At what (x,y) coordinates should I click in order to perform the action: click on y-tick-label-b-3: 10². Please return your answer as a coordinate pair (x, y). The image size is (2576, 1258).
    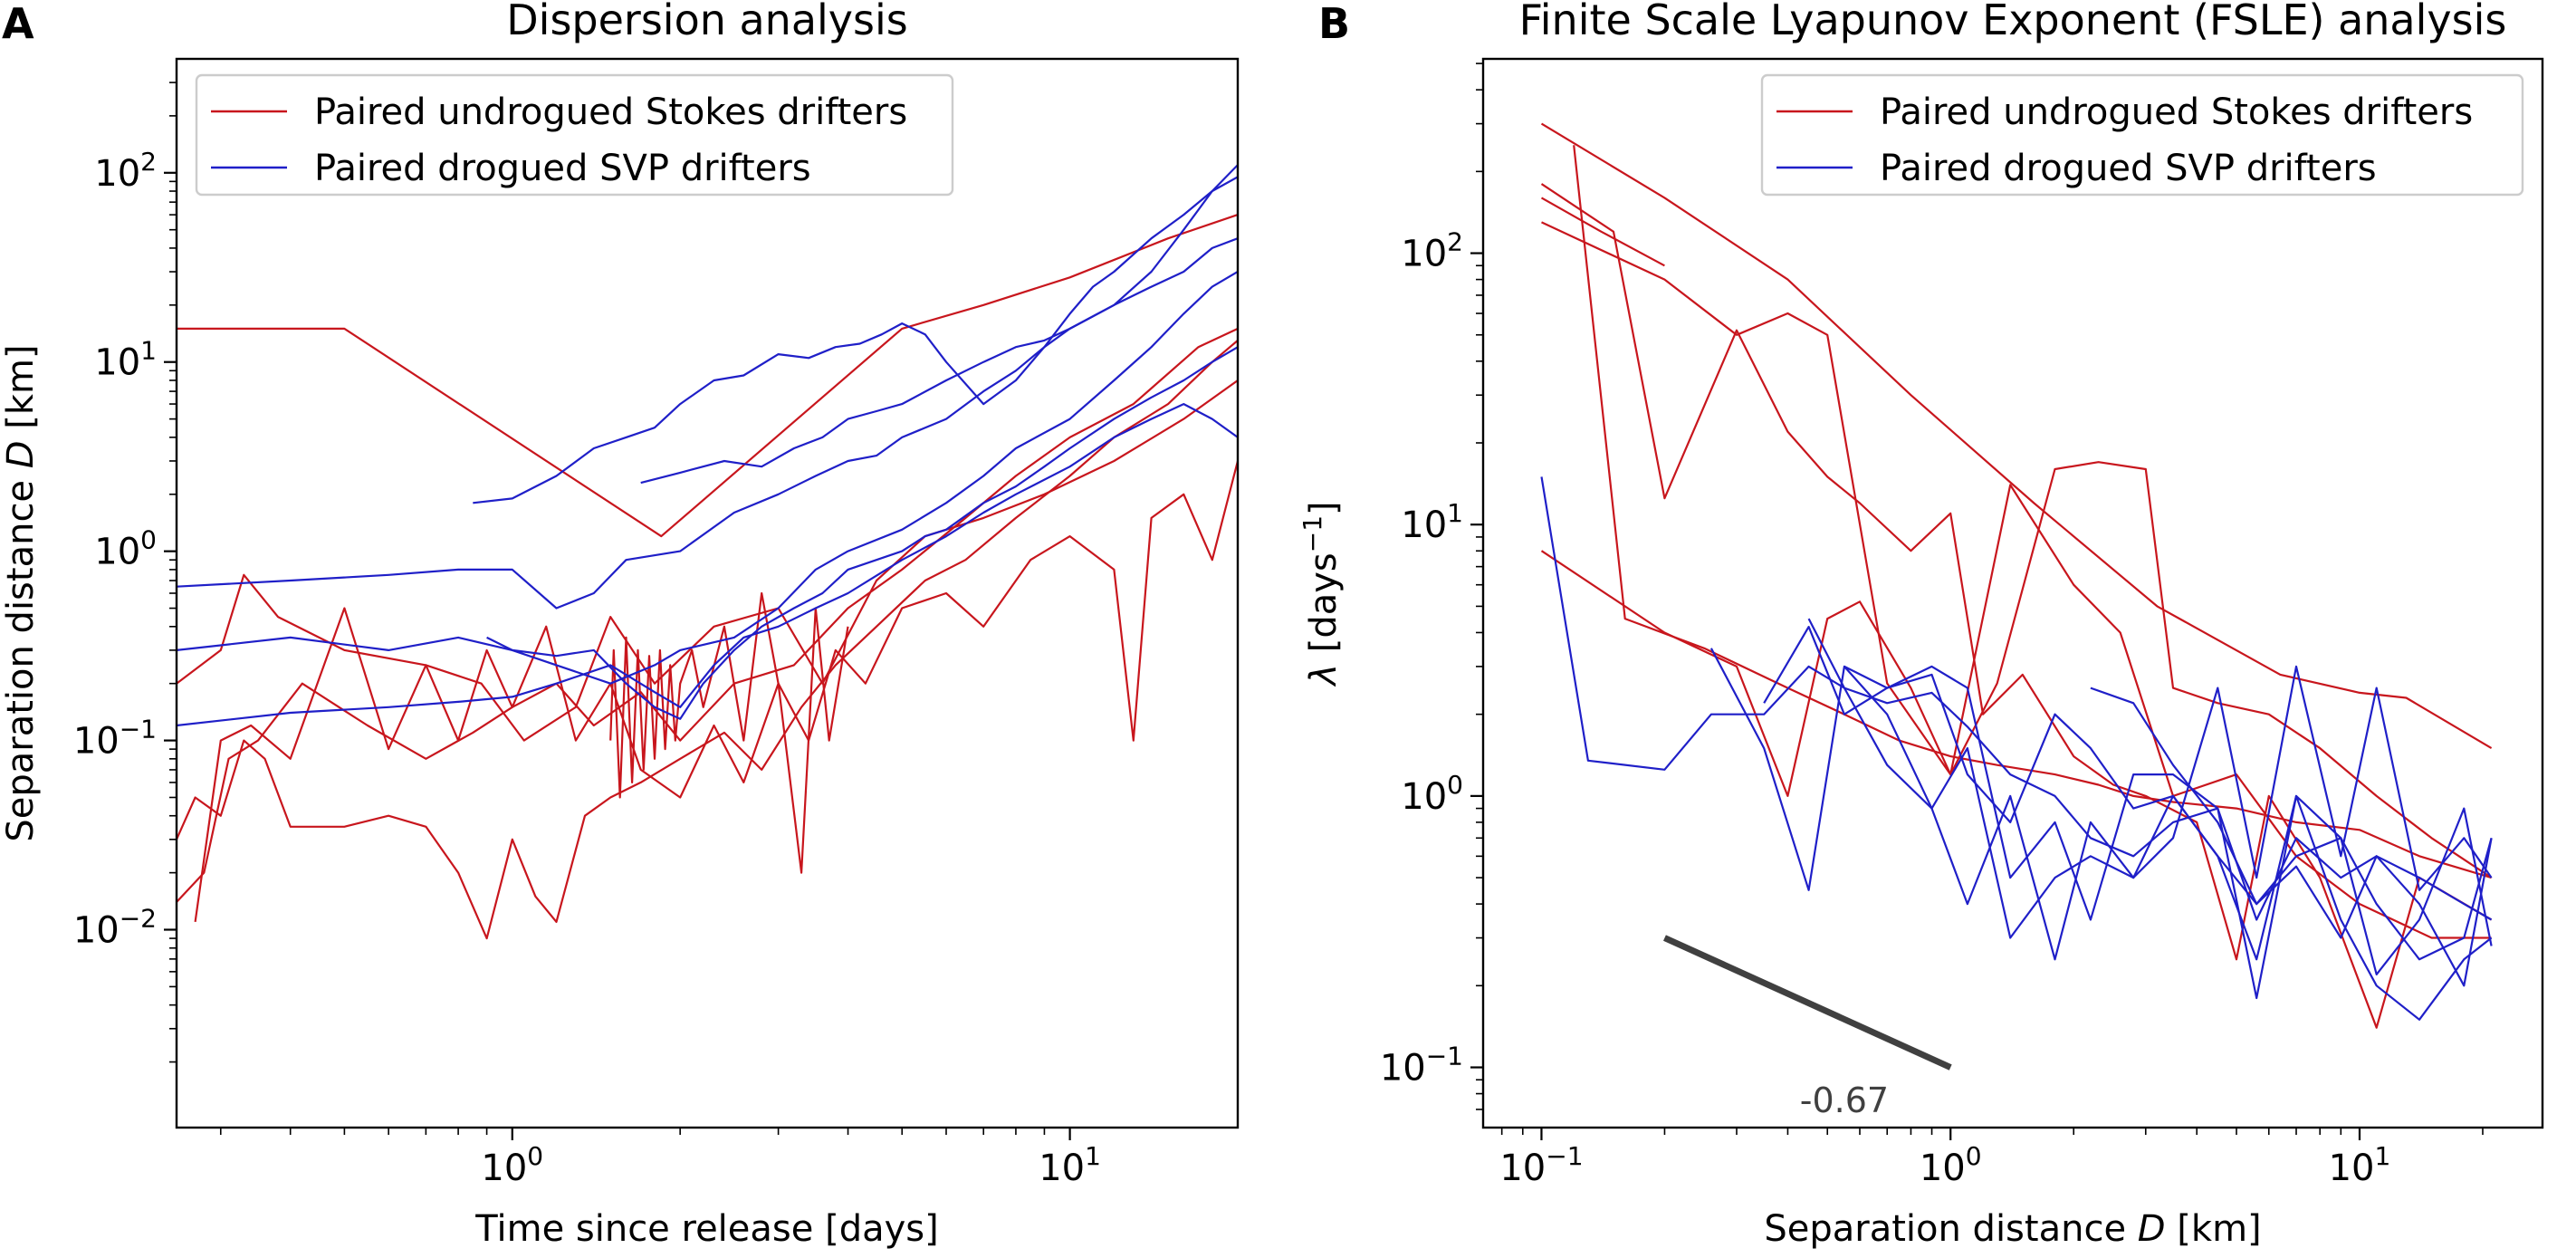
    Looking at the image, I should click on (1432, 251).